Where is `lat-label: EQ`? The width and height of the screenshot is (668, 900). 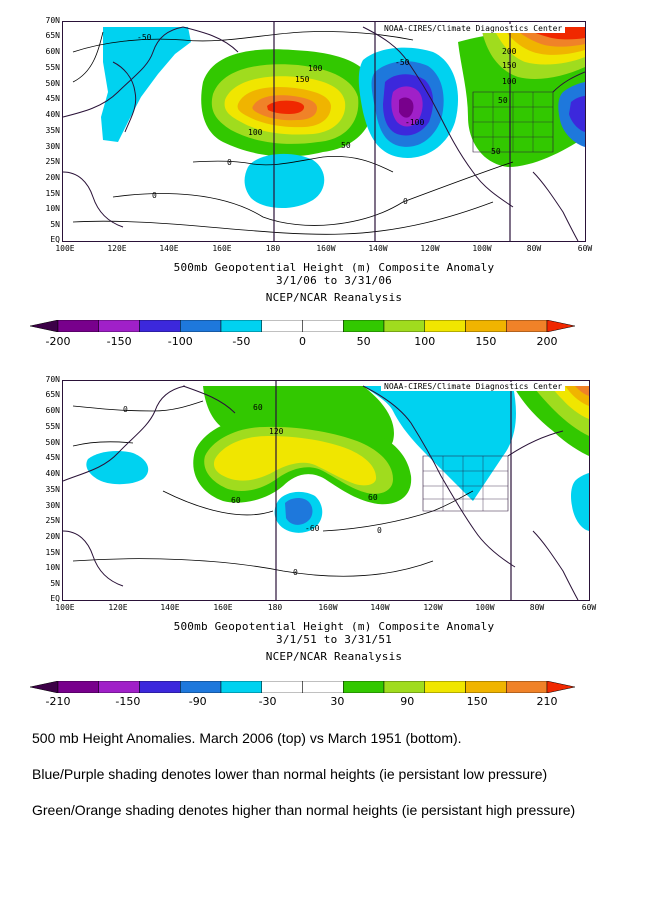
lat-label: EQ is located at coordinates (55, 239).